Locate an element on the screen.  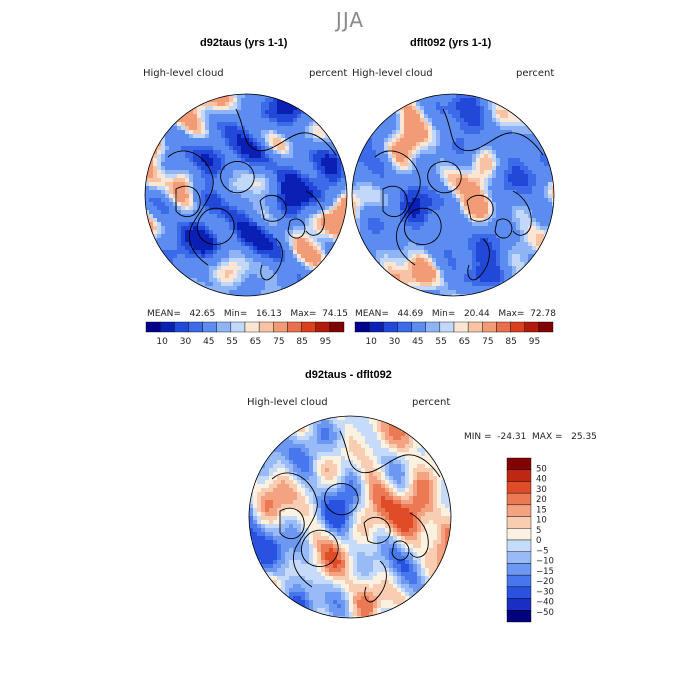
panel3-stats: MIN = -24.31 MAX = 25.35 is located at coordinates (530, 437).